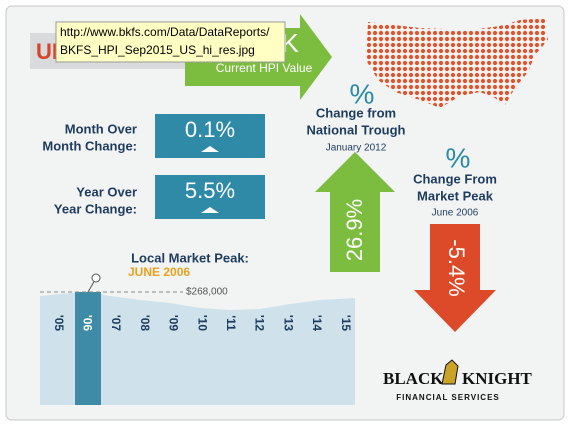 This screenshot has height=435, width=571. Describe the element at coordinates (356, 148) in the screenshot. I see `trough-date: January 2012` at that location.